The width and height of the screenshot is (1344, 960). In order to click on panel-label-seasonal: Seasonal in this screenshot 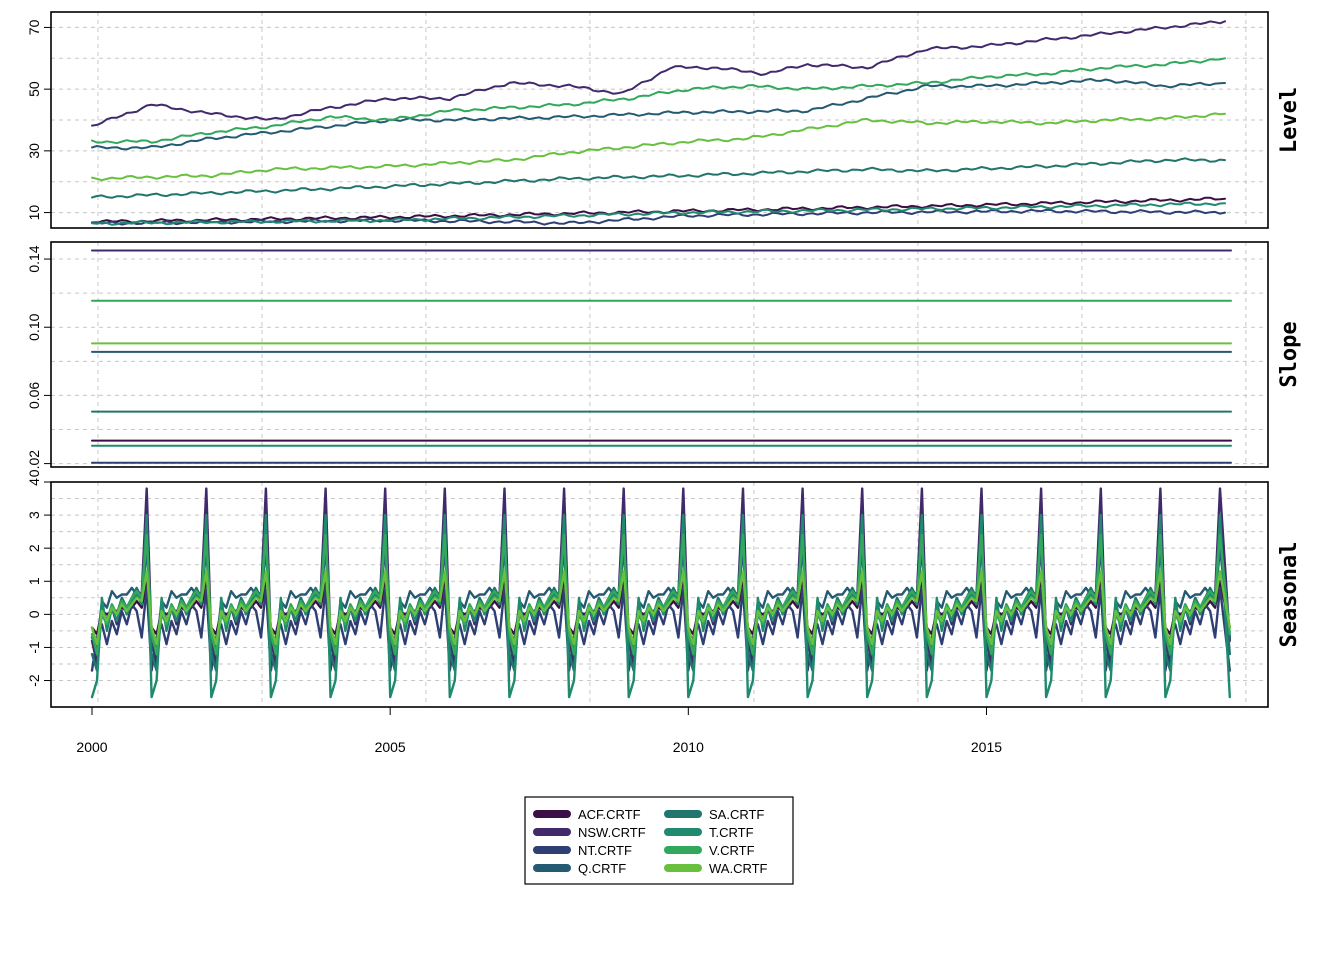, I will do `click(1289, 595)`.